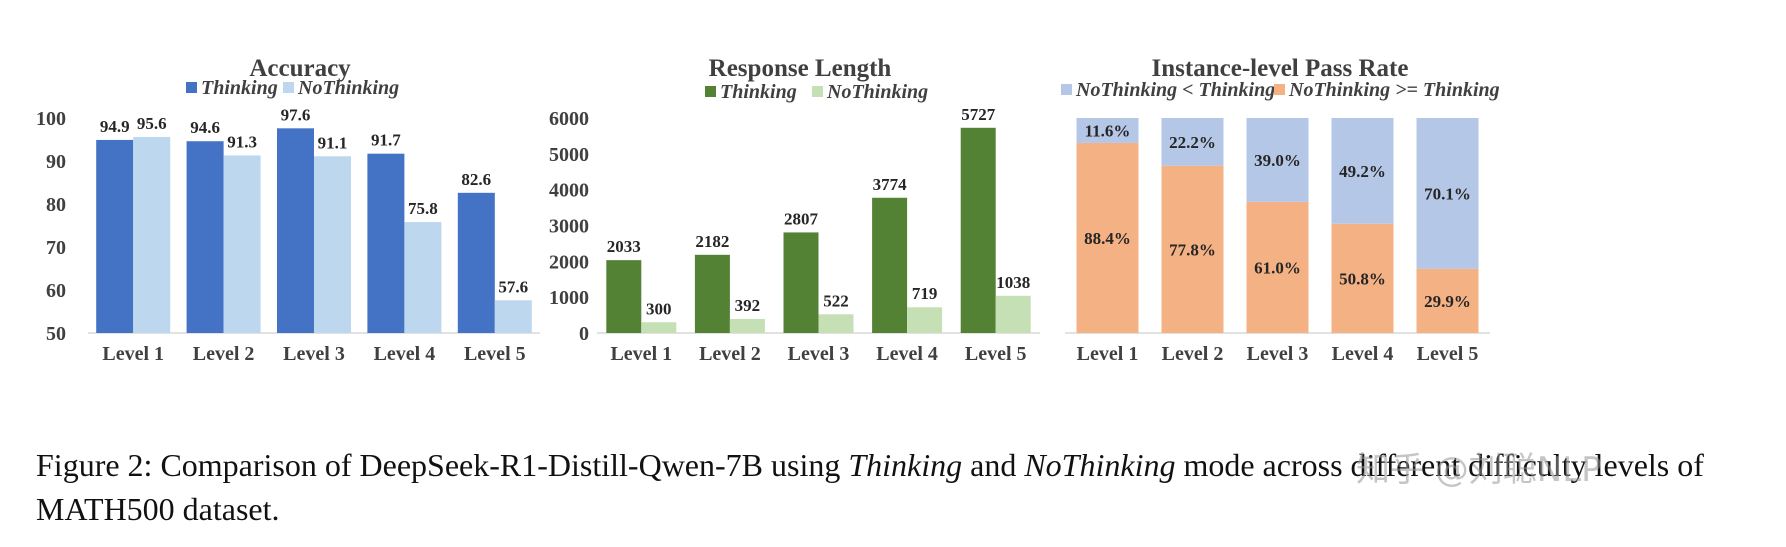 This screenshot has height=547, width=1786. Describe the element at coordinates (1100, 465) in the screenshot. I see `caption-nothinking: NoThinking` at that location.